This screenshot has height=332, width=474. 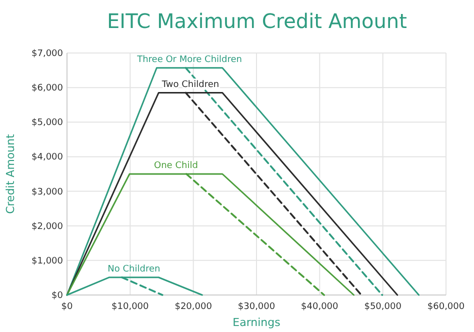 What do you see at coordinates (67, 307) in the screenshot?
I see `x-tick-label: $0` at bounding box center [67, 307].